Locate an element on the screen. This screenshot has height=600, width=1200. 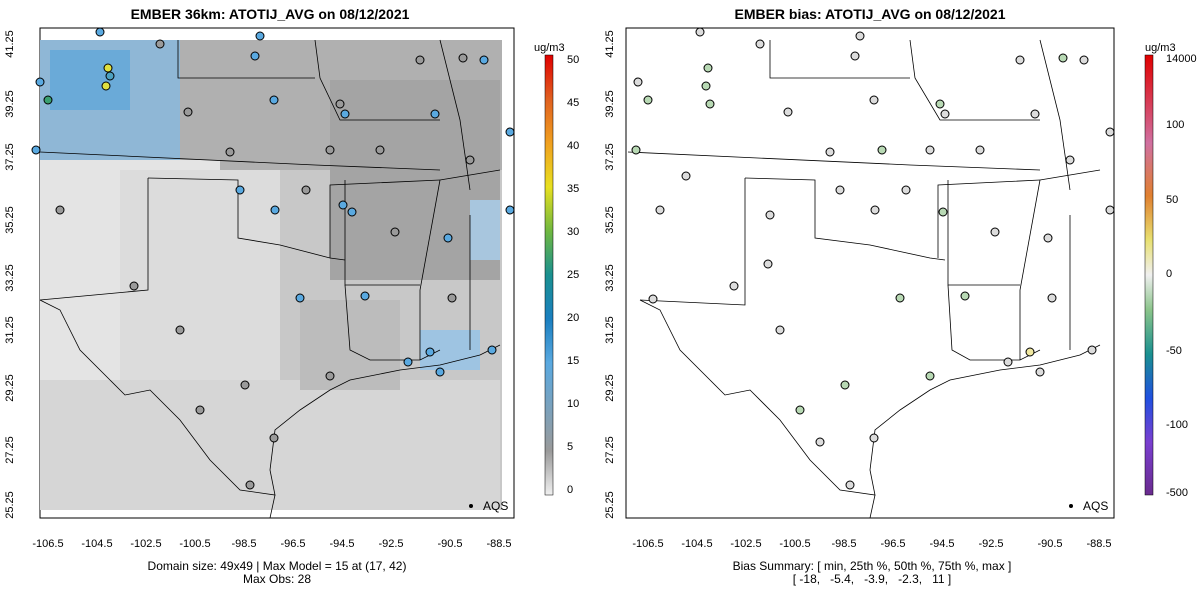
svg-text: 25 is located at coordinates (573, 275).